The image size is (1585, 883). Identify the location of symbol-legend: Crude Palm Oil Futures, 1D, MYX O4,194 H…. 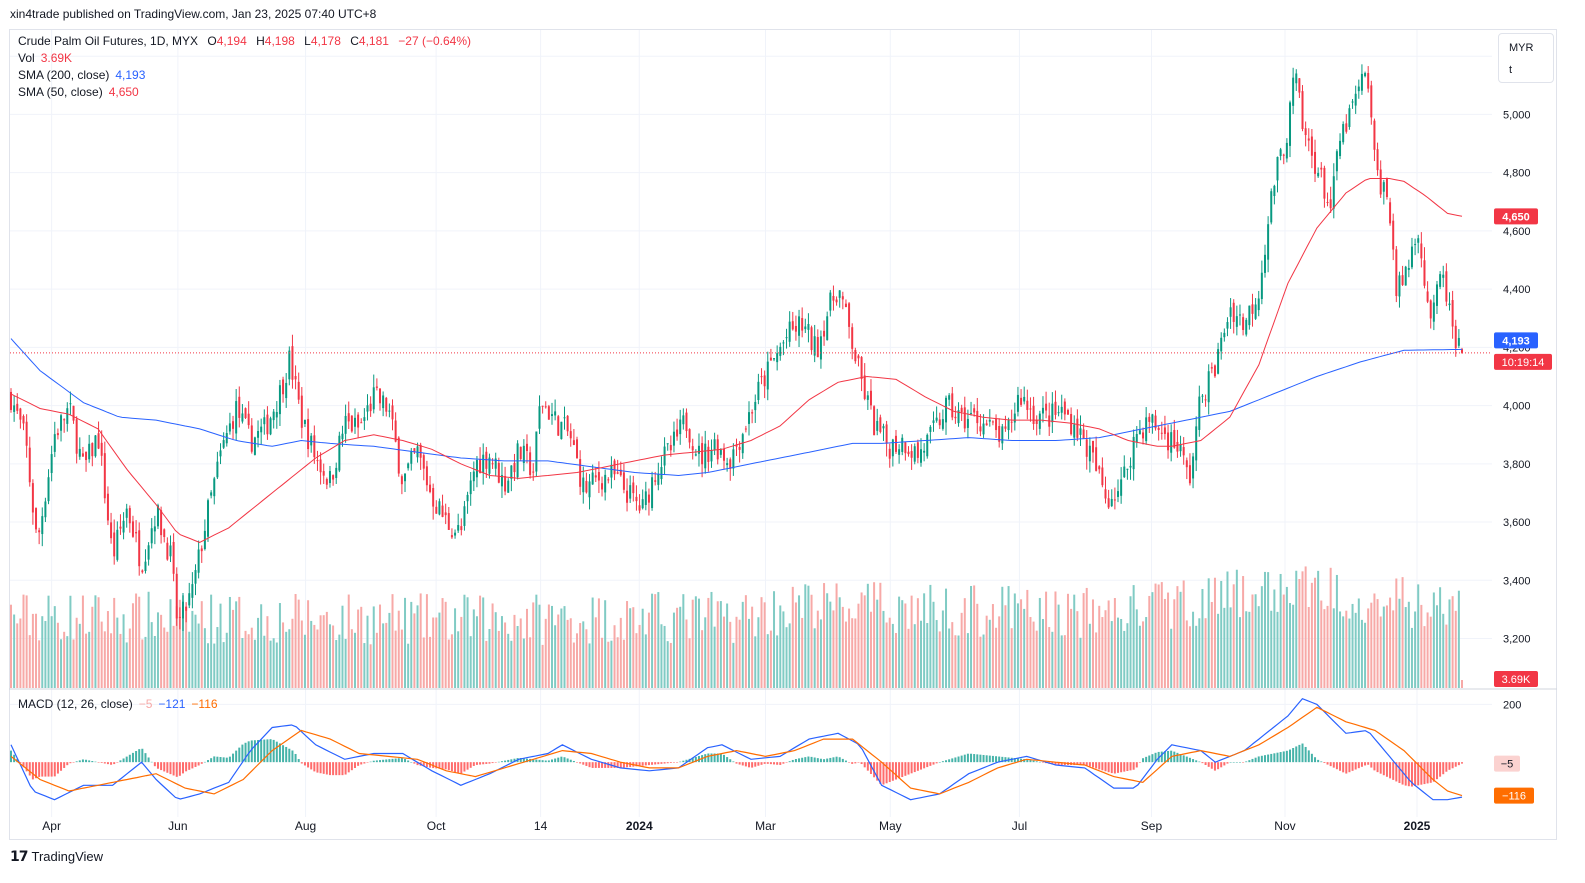
(244, 41).